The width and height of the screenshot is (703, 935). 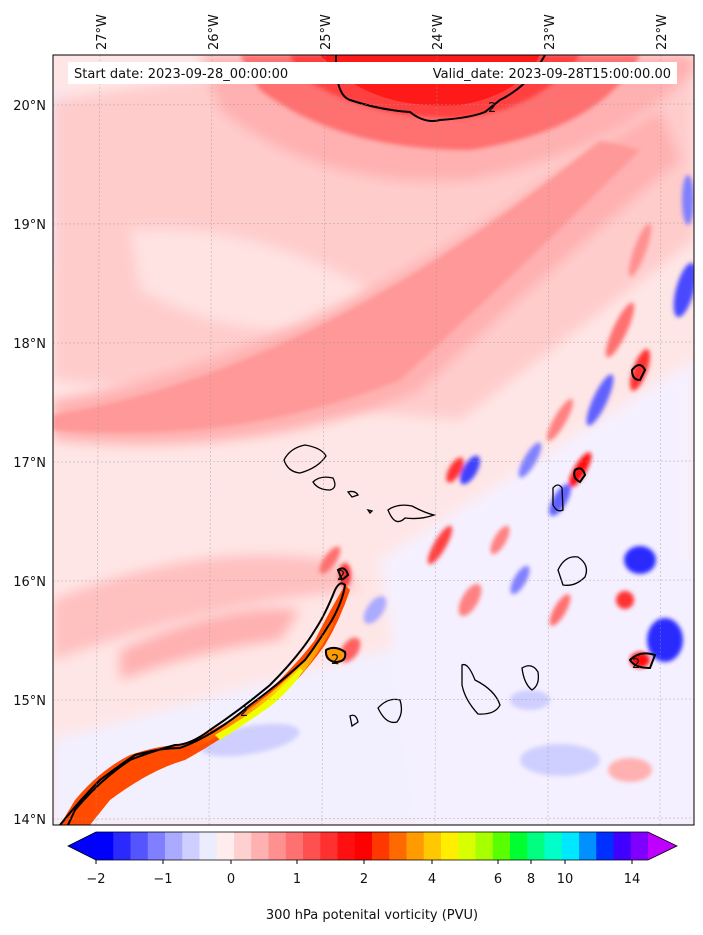 I want to click on lon-tick-label: 26°W, so click(x=214, y=32).